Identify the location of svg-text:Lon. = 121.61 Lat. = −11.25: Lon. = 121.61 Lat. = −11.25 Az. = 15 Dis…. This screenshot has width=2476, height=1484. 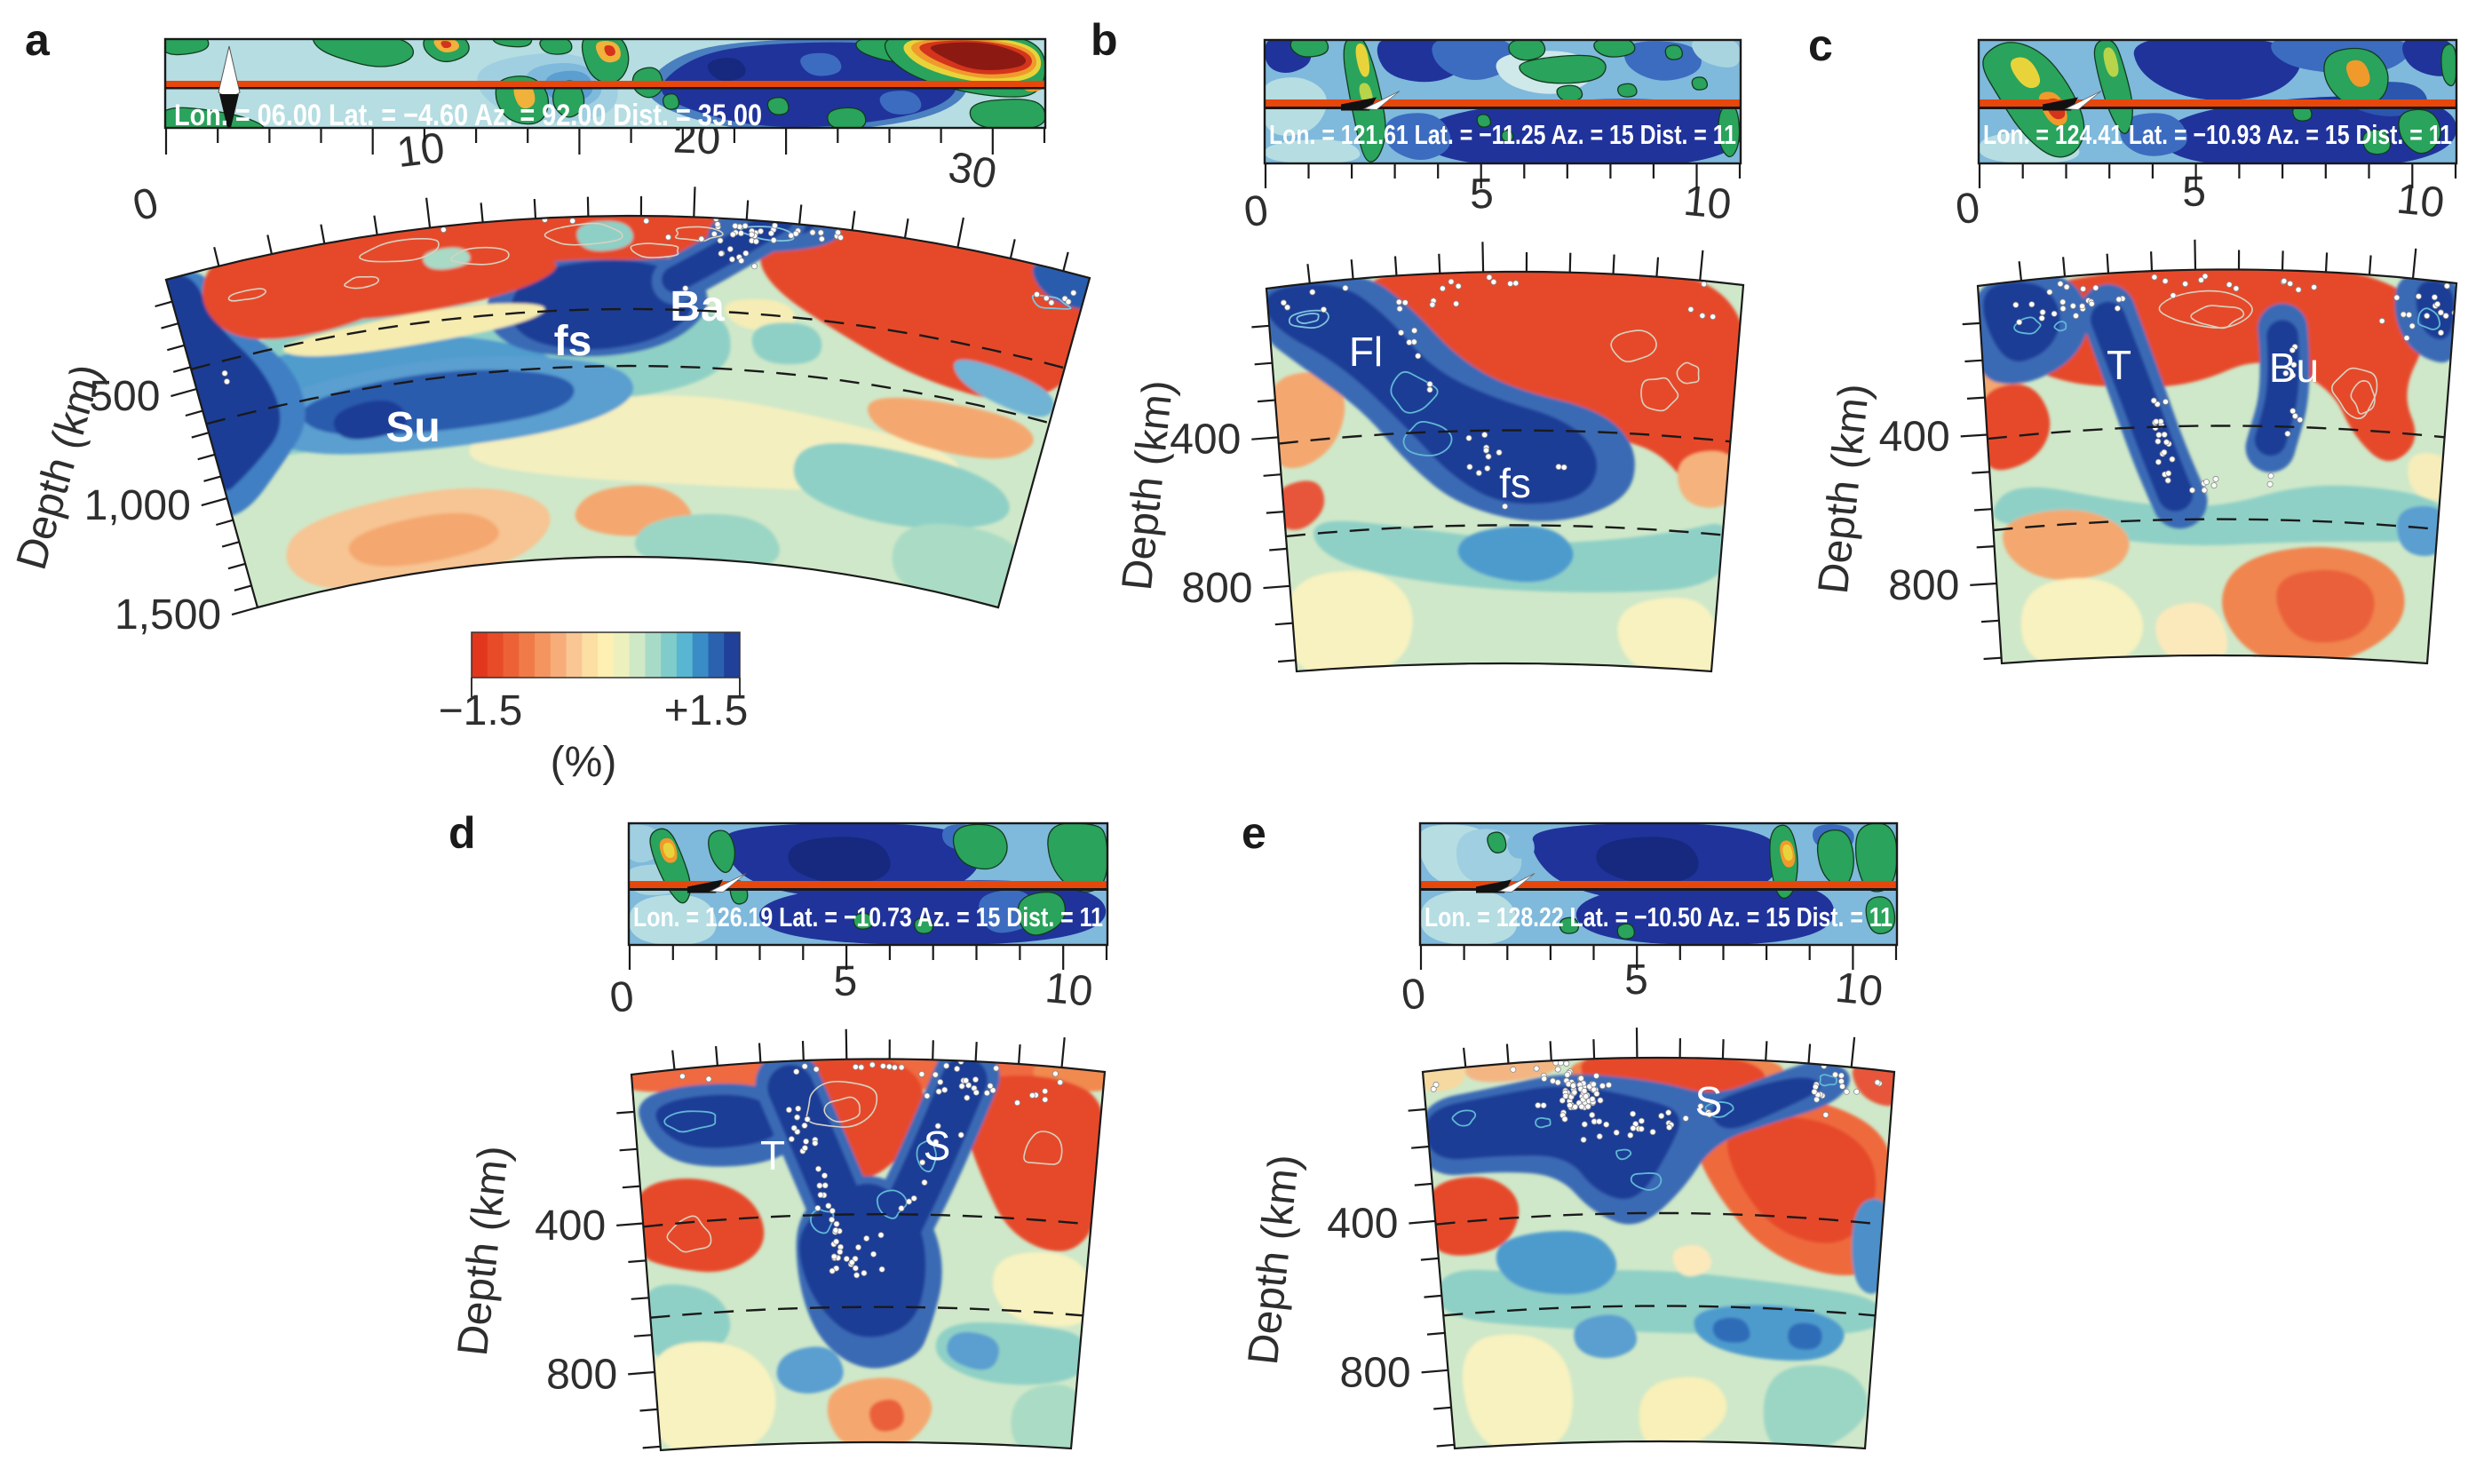
(1502, 134).